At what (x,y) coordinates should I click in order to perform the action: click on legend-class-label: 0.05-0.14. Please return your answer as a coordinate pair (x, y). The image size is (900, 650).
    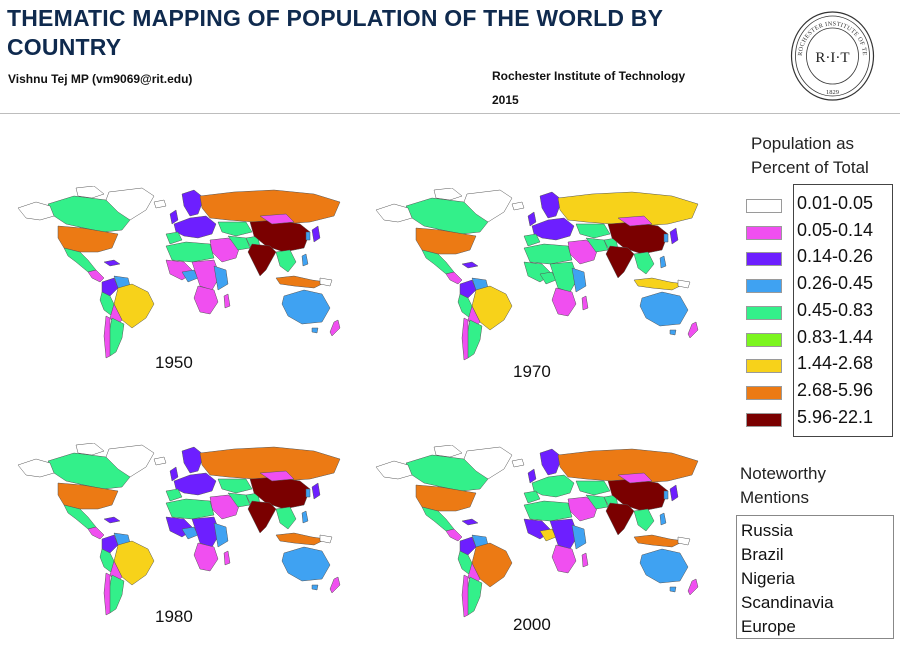
    Looking at the image, I should click on (835, 229).